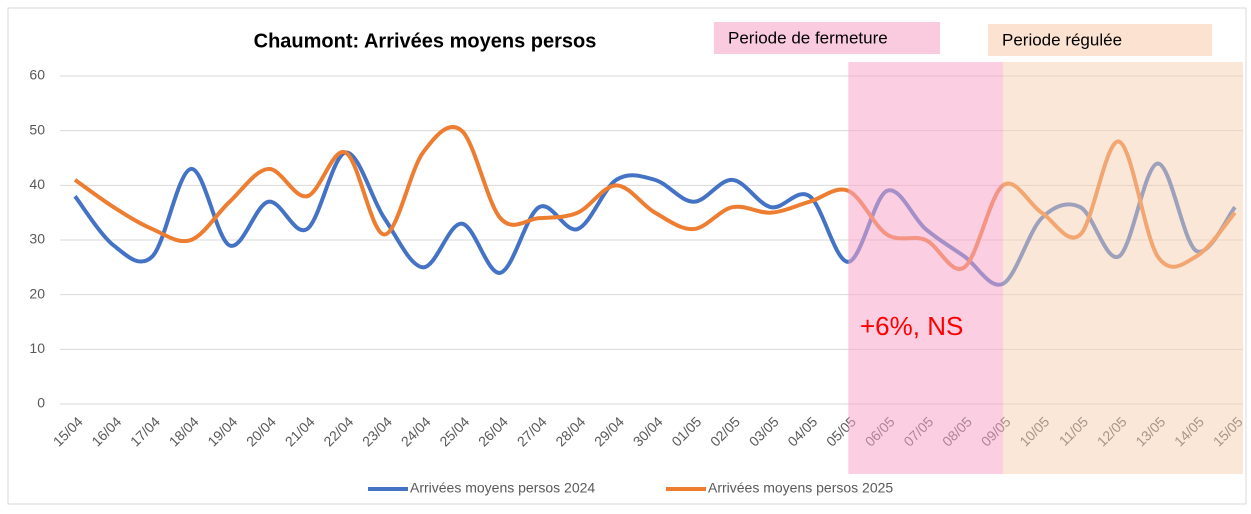  What do you see at coordinates (37, 75) in the screenshot?
I see `y-tick-label: 60` at bounding box center [37, 75].